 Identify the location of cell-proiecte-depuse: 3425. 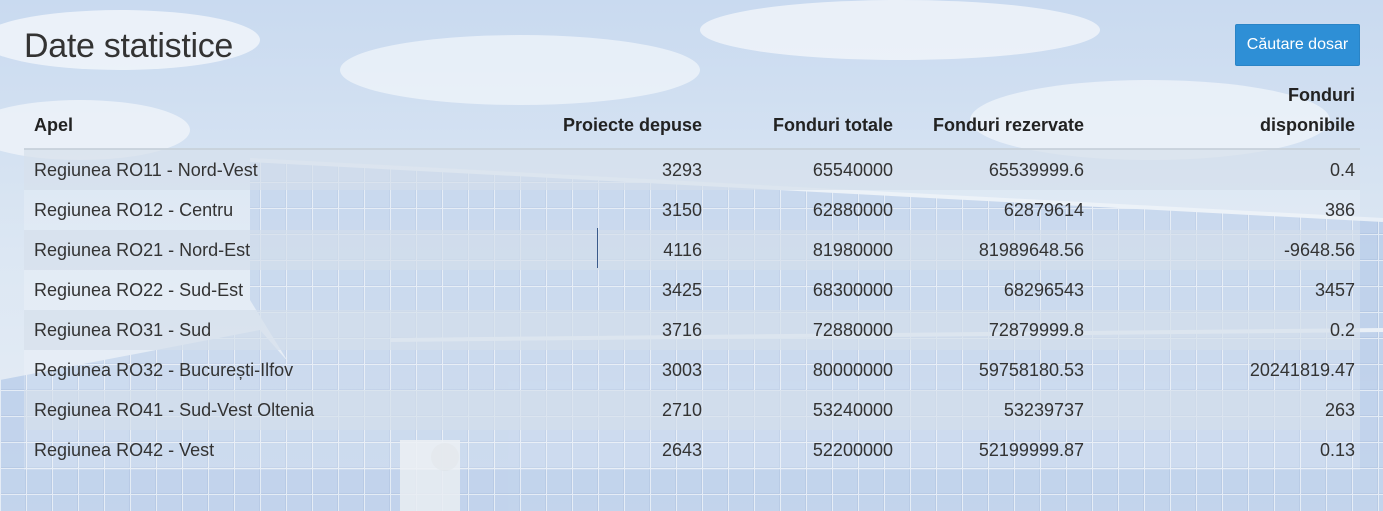
(681, 289).